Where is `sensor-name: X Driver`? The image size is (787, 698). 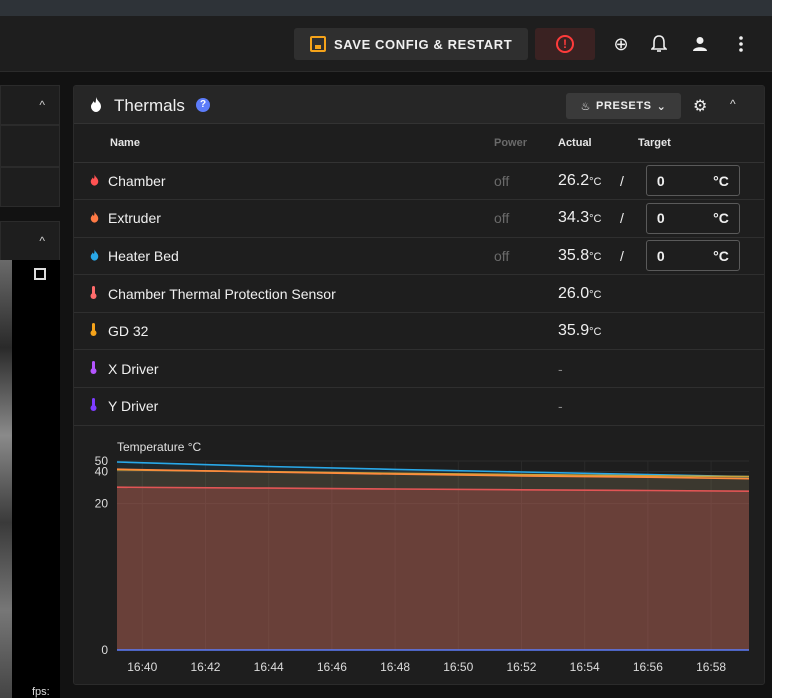
sensor-name: X Driver is located at coordinates (133, 368).